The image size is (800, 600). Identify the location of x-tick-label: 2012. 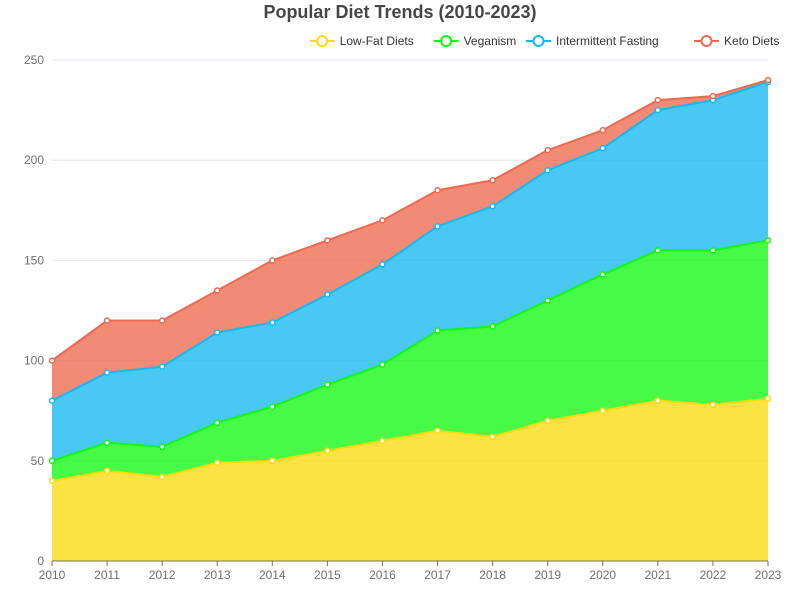
(162, 575).